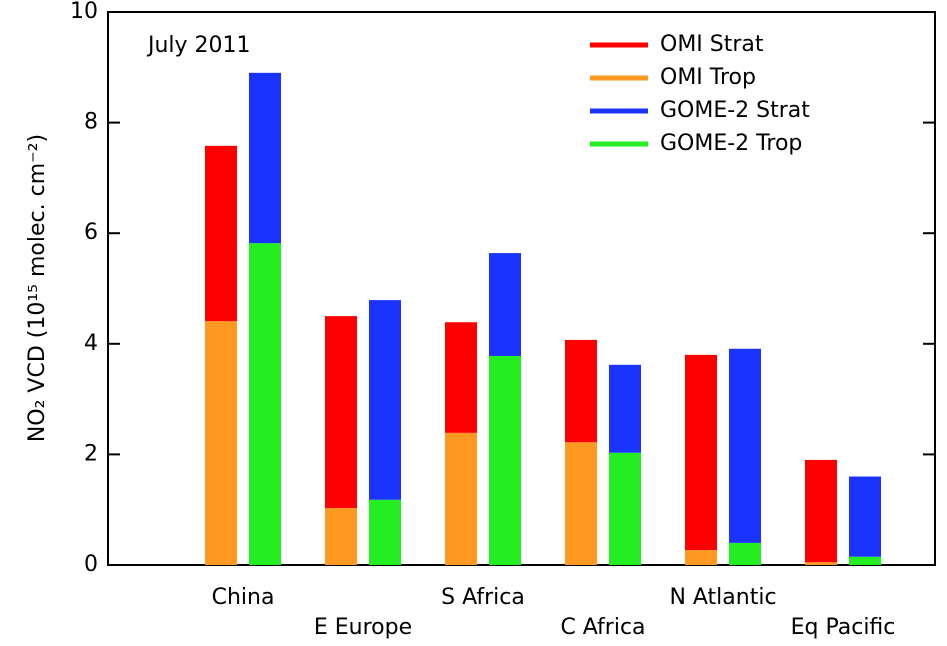 The height and width of the screenshot is (646, 947). What do you see at coordinates (91, 122) in the screenshot?
I see `y-tick-label: 8` at bounding box center [91, 122].